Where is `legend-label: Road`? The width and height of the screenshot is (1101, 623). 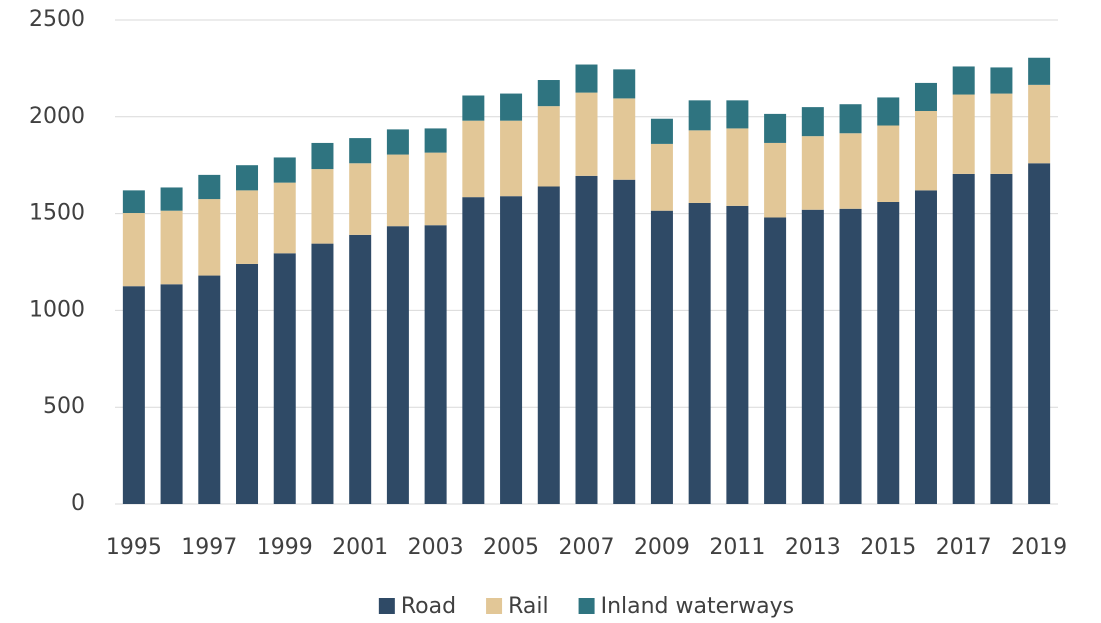
legend-label: Road is located at coordinates (428, 606).